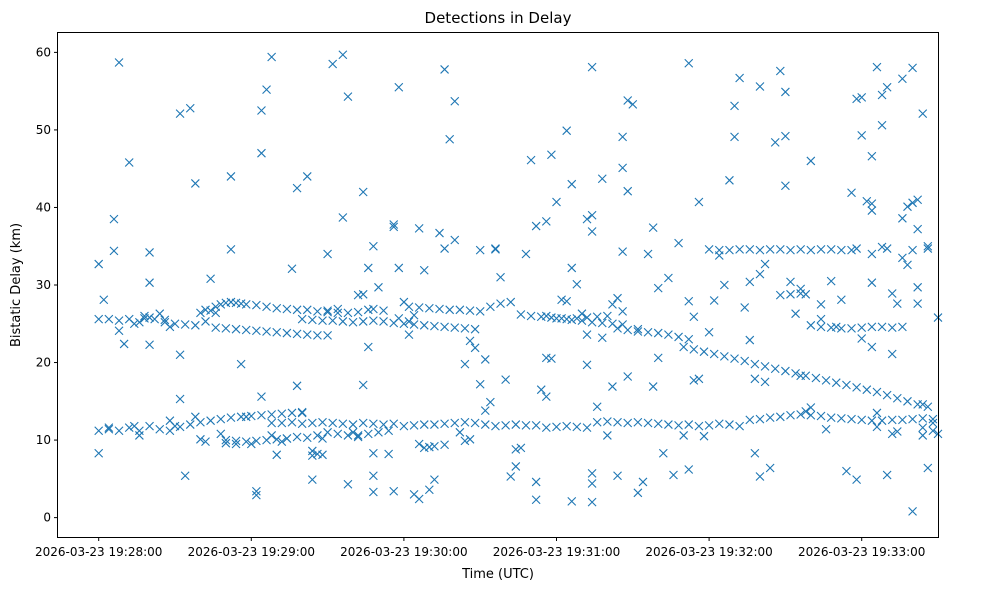  What do you see at coordinates (497, 574) in the screenshot?
I see `x-axis-label: Time (UTC)` at bounding box center [497, 574].